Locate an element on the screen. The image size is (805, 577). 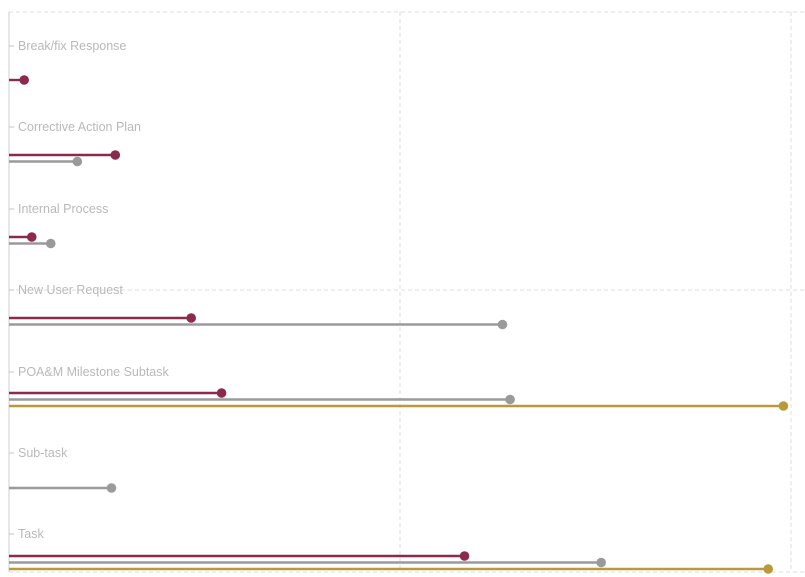
axes is located at coordinates (11, 292).